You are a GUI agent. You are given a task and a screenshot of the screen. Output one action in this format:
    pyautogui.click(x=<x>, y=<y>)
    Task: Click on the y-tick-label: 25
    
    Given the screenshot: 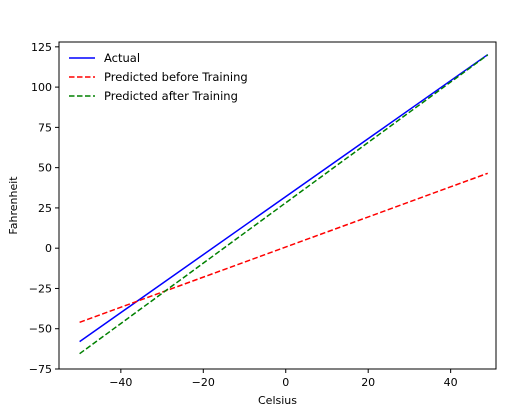 What is the action you would take?
    pyautogui.click(x=45, y=208)
    